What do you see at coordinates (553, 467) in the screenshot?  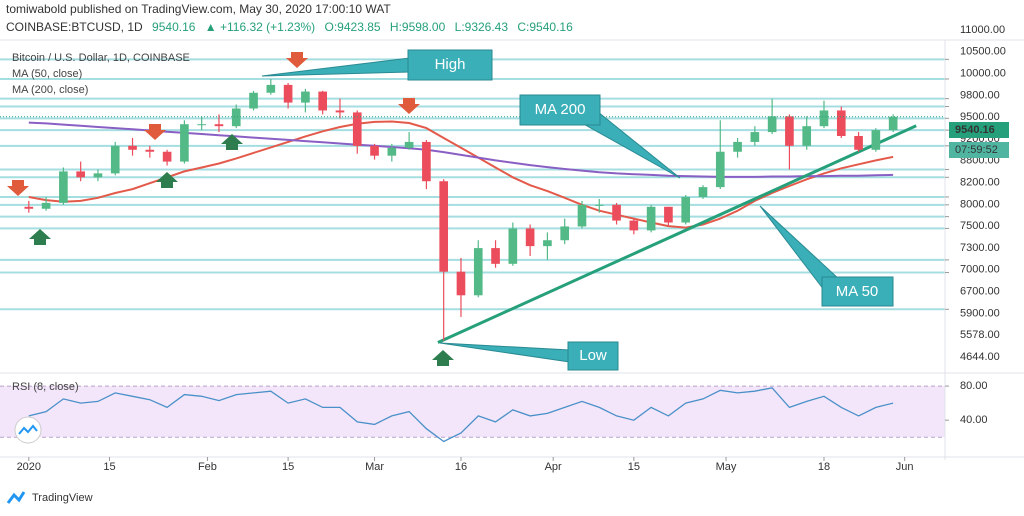 I see `x-tick-label: Apr` at bounding box center [553, 467].